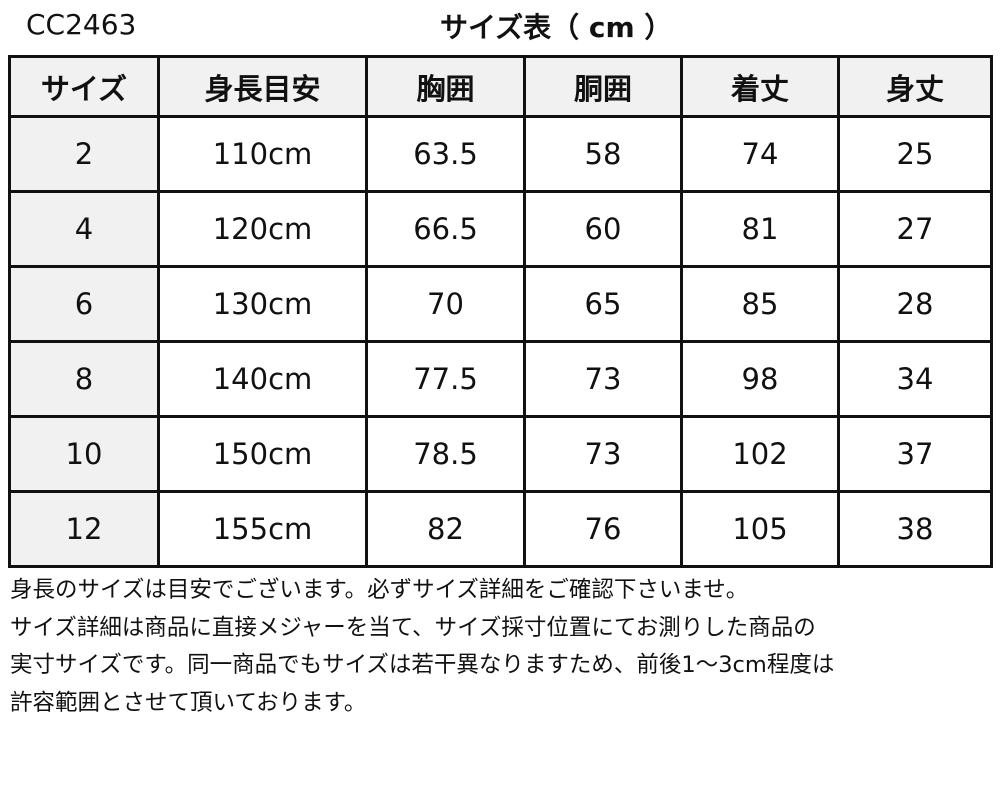 The image size is (1000, 800). What do you see at coordinates (81, 24) in the screenshot?
I see `product-code: CC2463` at bounding box center [81, 24].